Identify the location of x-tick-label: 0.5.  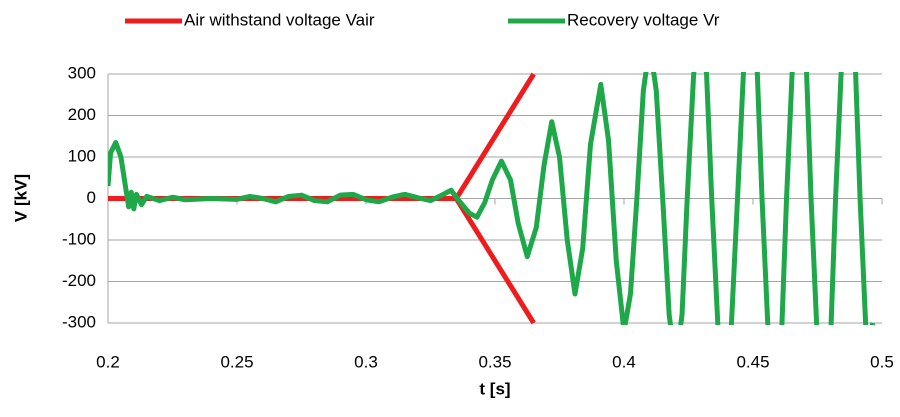
(882, 361).